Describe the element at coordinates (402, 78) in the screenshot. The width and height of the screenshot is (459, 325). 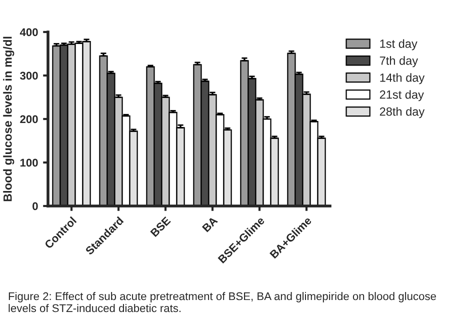
I see `legend-label: 14th day` at that location.